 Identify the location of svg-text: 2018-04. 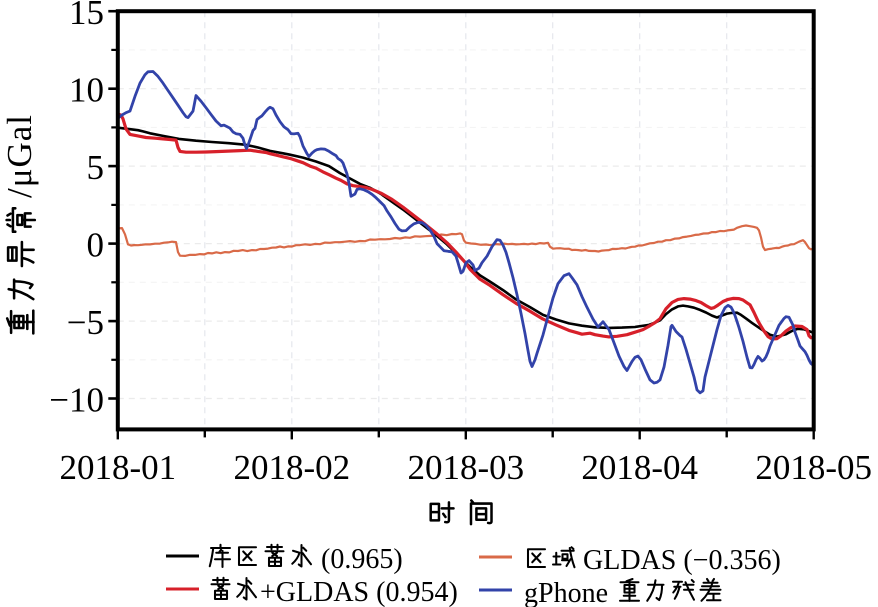
(639, 467).